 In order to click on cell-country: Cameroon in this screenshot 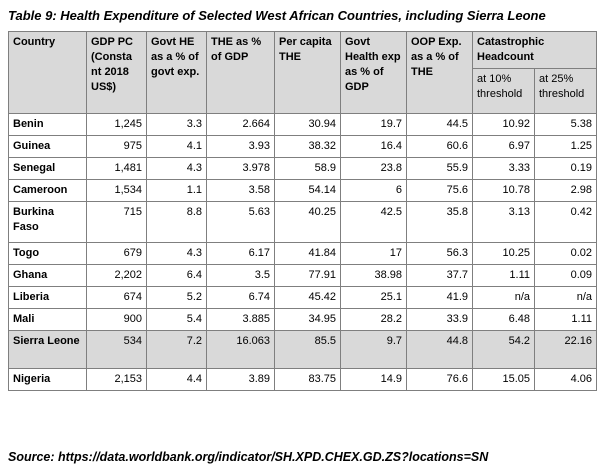, I will do `click(47, 190)`.